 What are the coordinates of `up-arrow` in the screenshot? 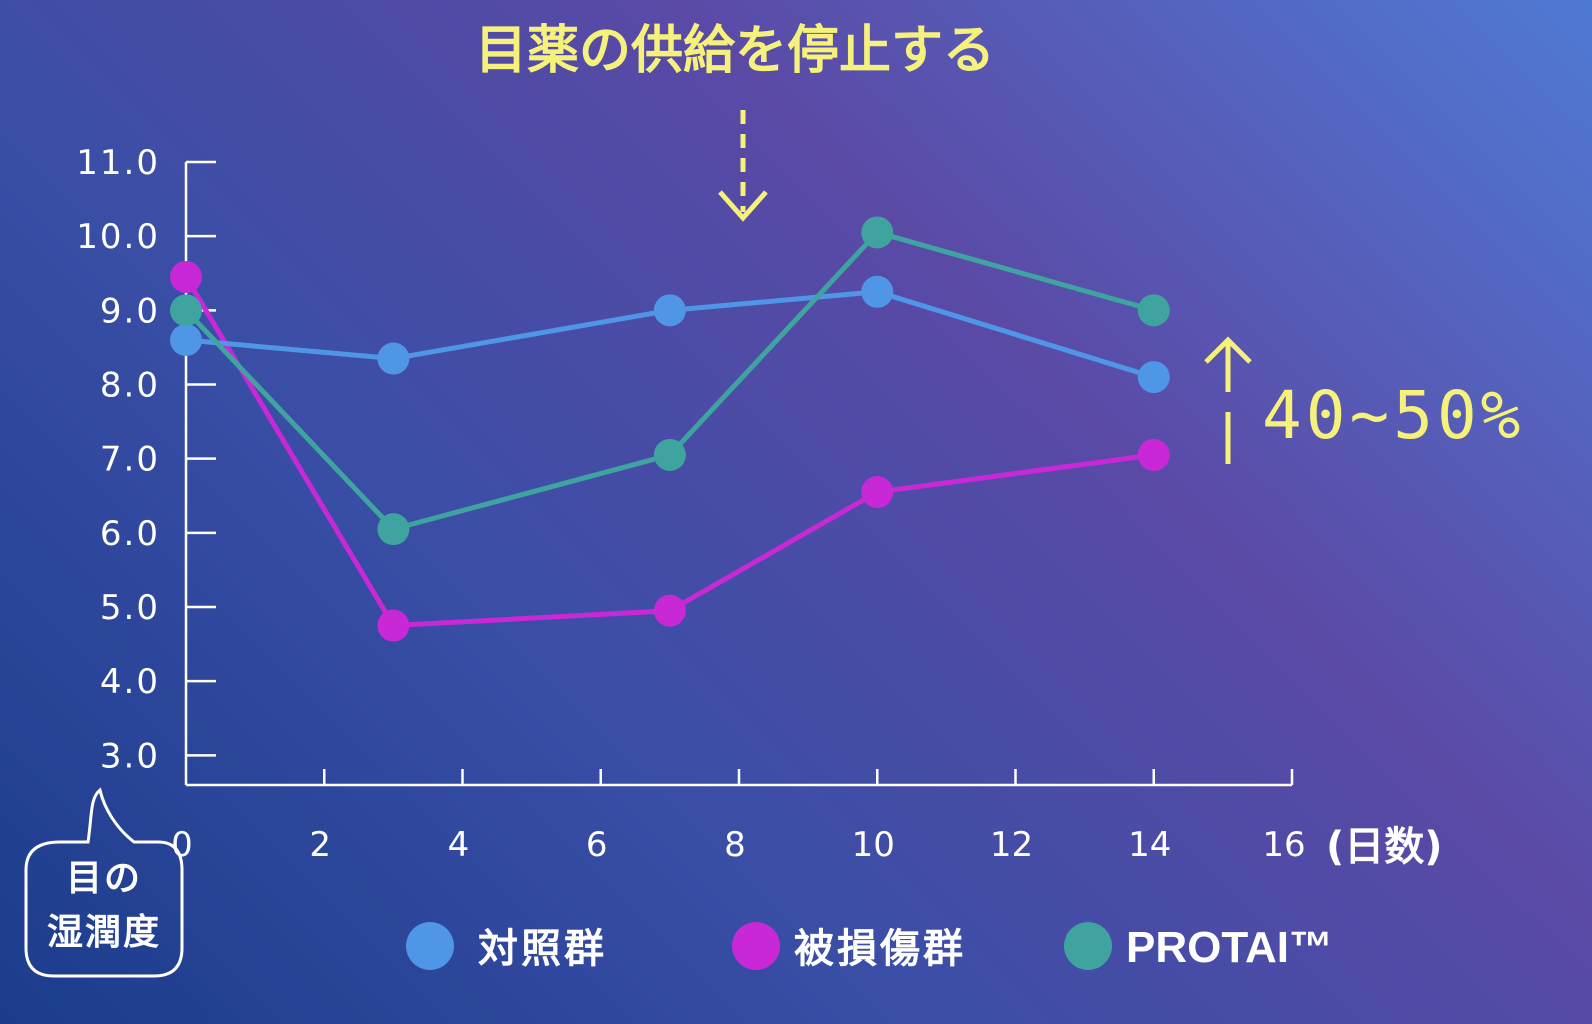 It's located at (1228, 400).